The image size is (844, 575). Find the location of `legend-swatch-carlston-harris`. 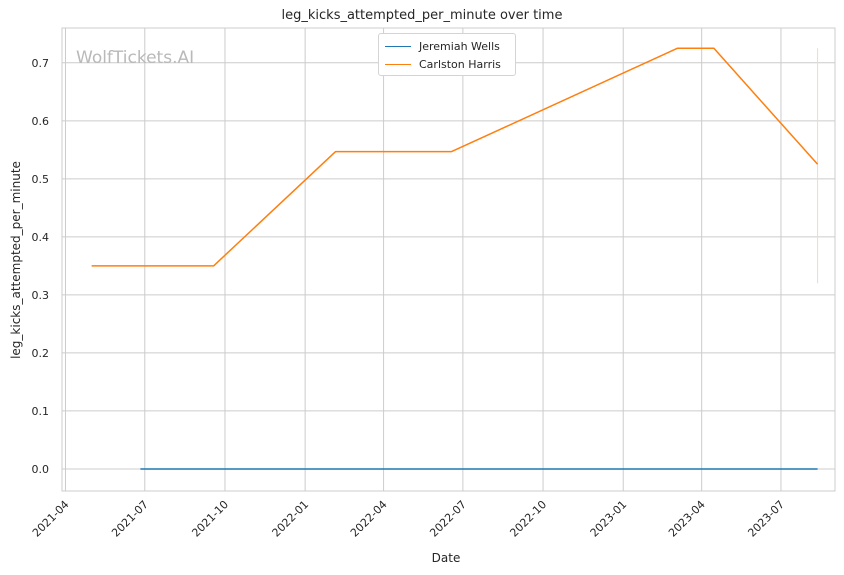

legend-swatch-carlston-harris is located at coordinates (398, 64).